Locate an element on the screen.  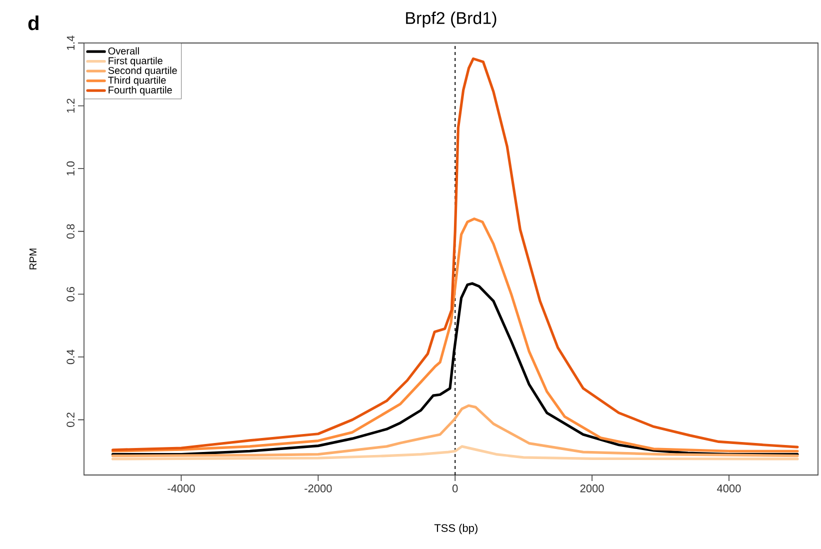
x-axis-title: TSS (bp) is located at coordinates (456, 529).